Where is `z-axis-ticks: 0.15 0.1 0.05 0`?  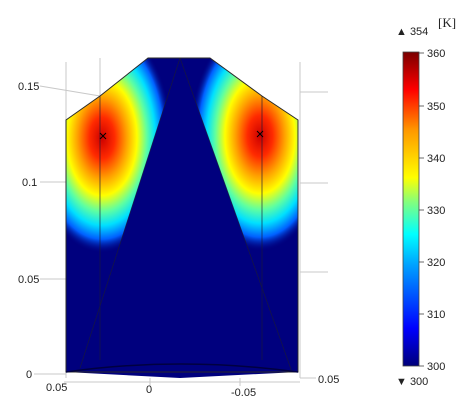
z-axis-ticks: 0.15 0.1 0.05 0 is located at coordinates (28, 231).